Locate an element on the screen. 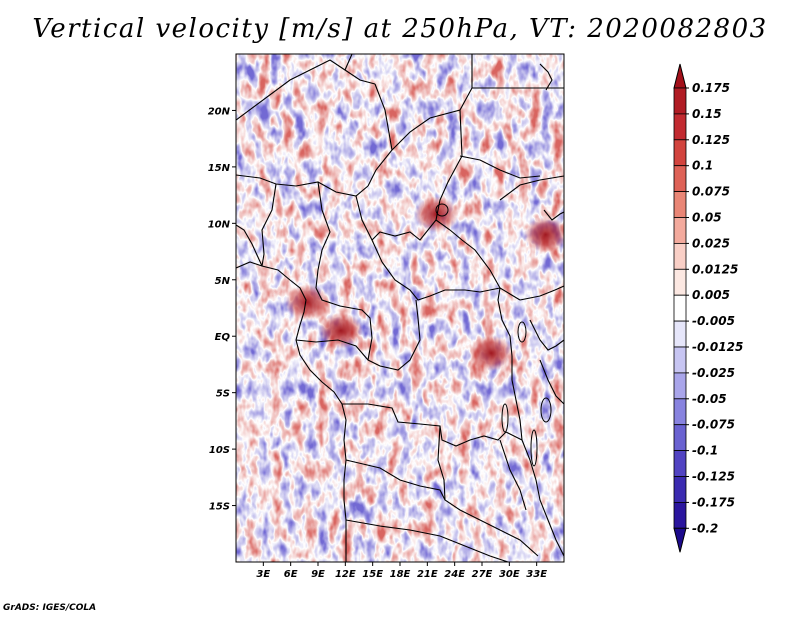 Image resolution: width=800 pixels, height=618 pixels. colorbar-label: 0.005 is located at coordinates (711, 295).